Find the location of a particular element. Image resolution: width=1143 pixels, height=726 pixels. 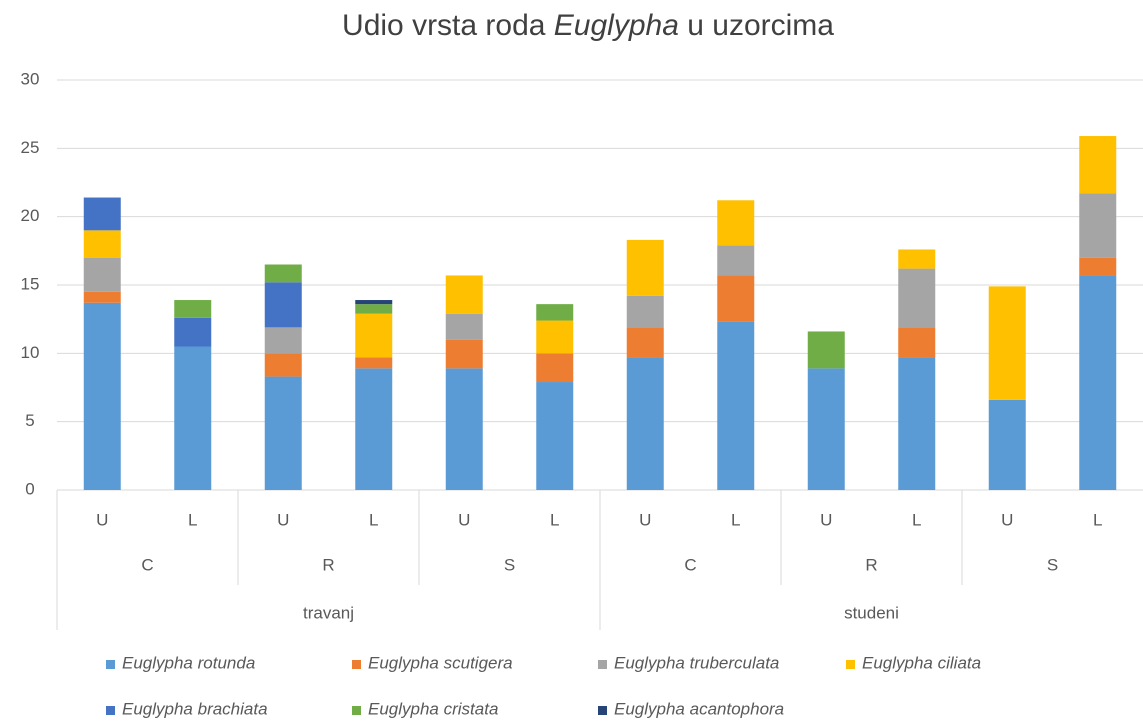

chart-title: Udio vrsta roda Euglypha u uzorcima is located at coordinates (588, 25).